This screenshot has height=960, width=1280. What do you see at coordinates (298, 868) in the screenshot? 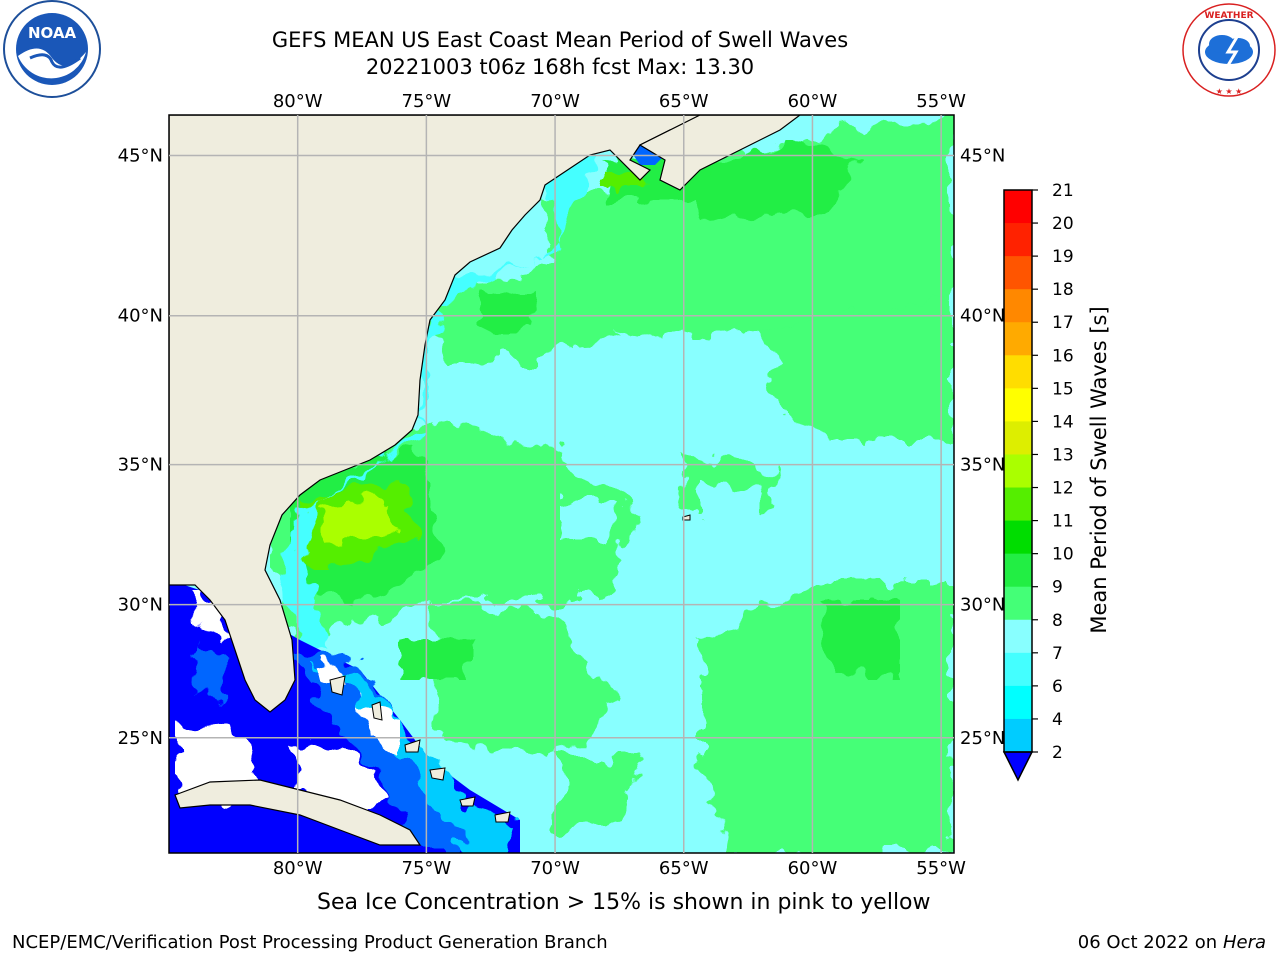
I see `lon-label-bottom: 80°W` at bounding box center [298, 868].